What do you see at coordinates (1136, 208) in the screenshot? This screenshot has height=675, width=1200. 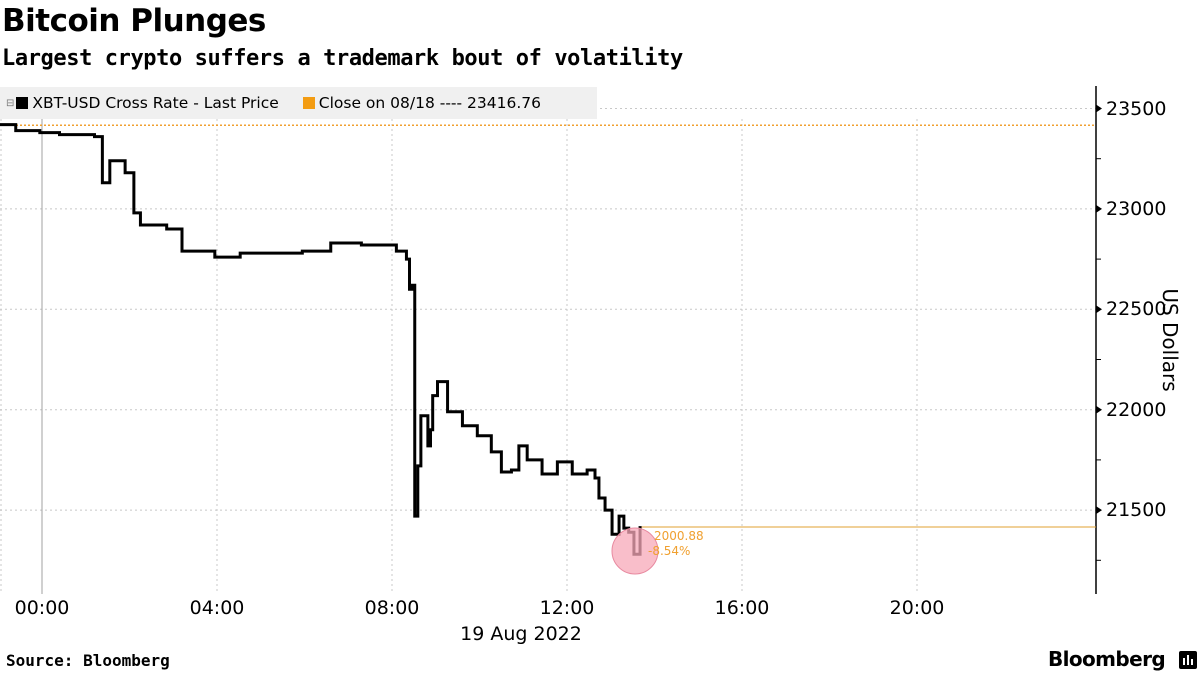 I see `y-tick-label: 23000` at bounding box center [1136, 208].